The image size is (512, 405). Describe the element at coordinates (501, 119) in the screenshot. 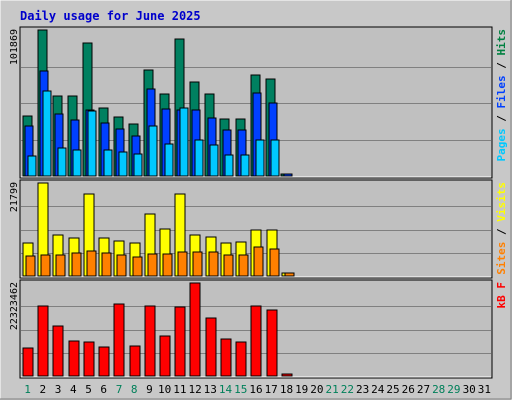

I see `y-series-label-part-hits-1: /` at that location.